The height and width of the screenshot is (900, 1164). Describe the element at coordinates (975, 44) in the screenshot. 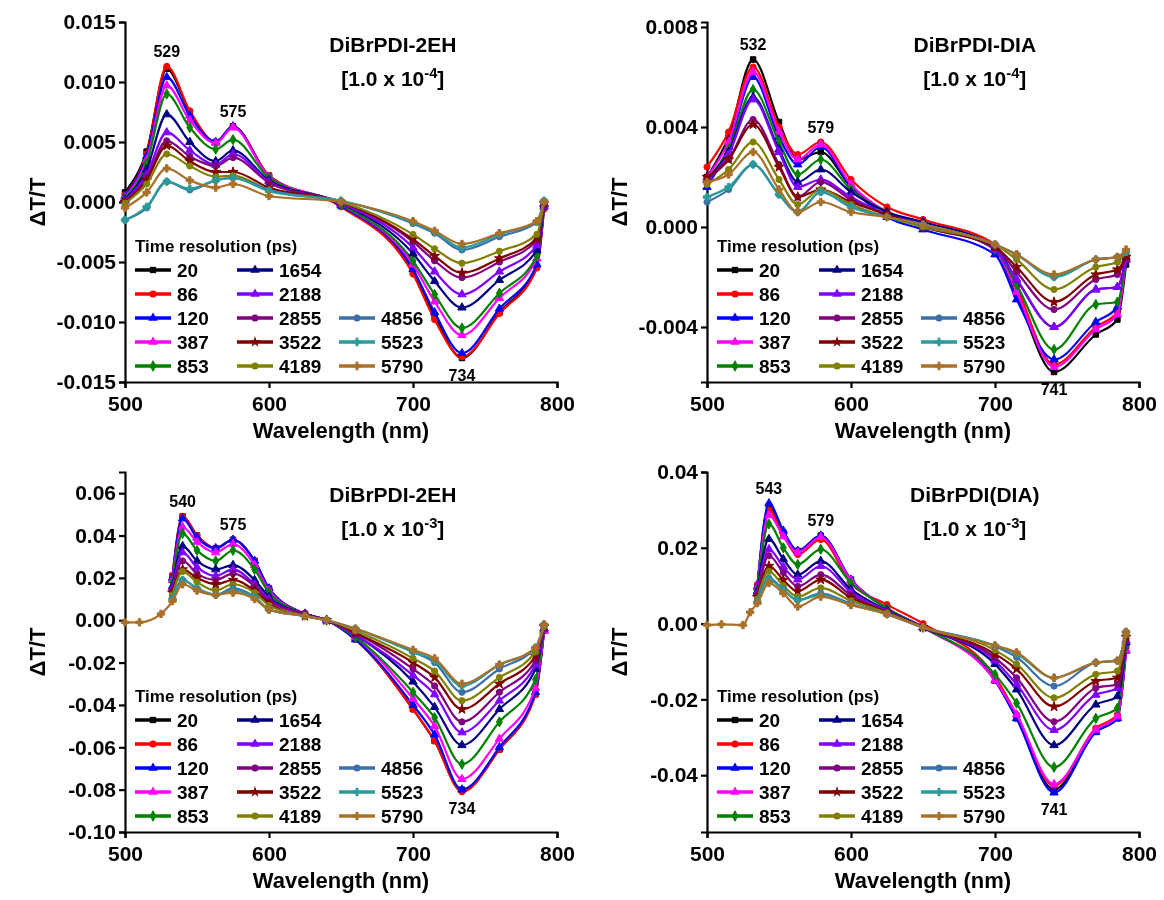

I see `text: DiBrPDI-DIA` at that location.